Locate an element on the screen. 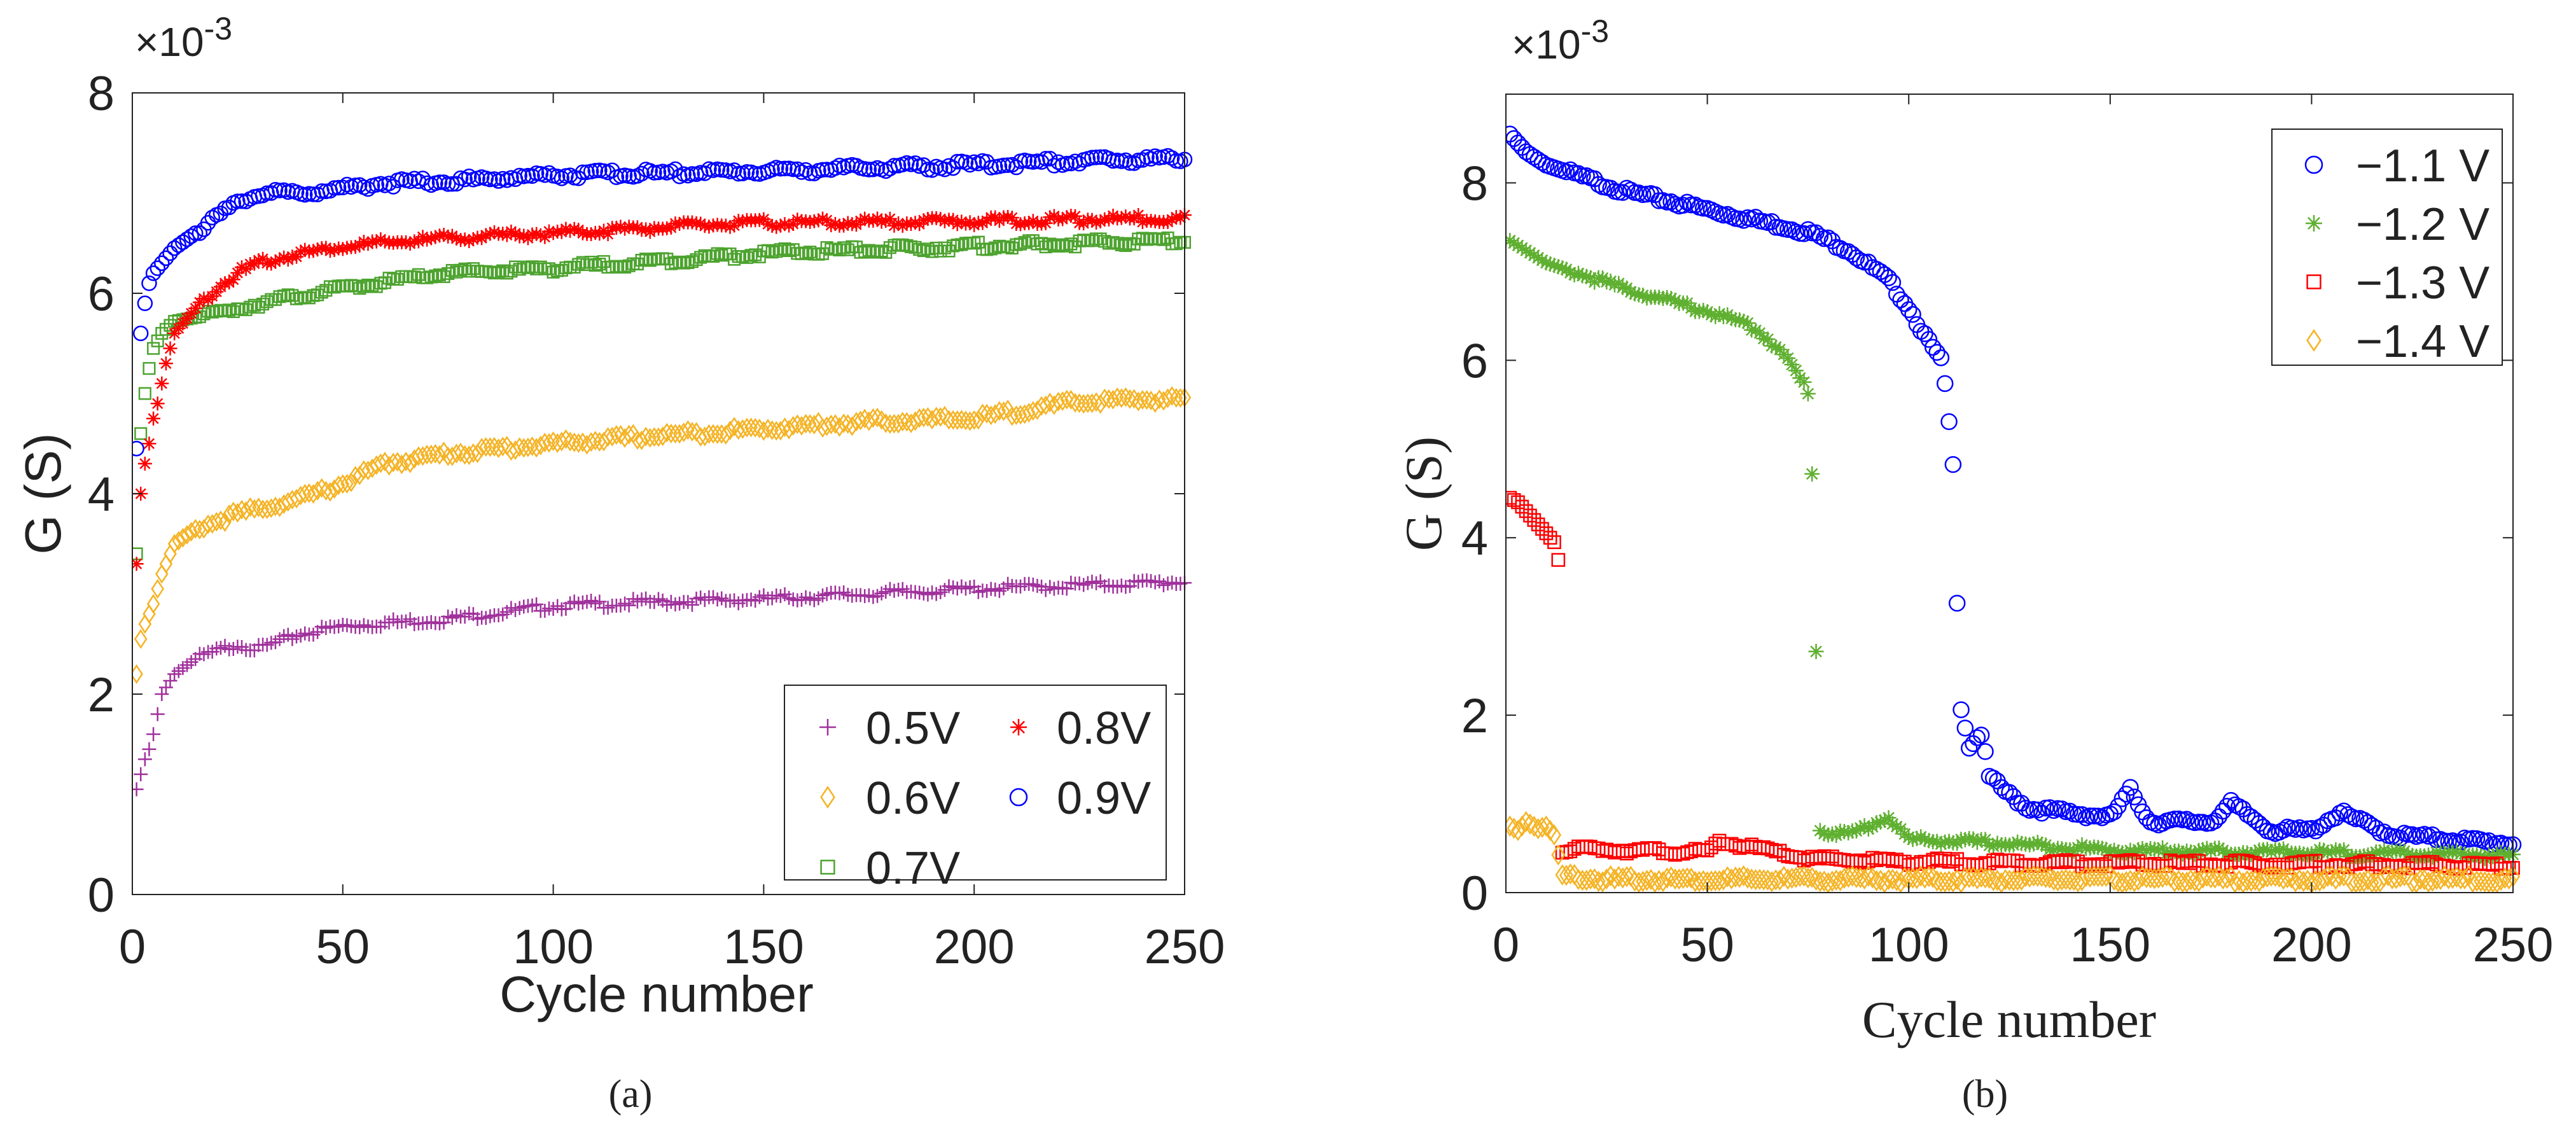 This screenshot has height=1135, width=2576. caption-b: (b) is located at coordinates (1985, 1094).